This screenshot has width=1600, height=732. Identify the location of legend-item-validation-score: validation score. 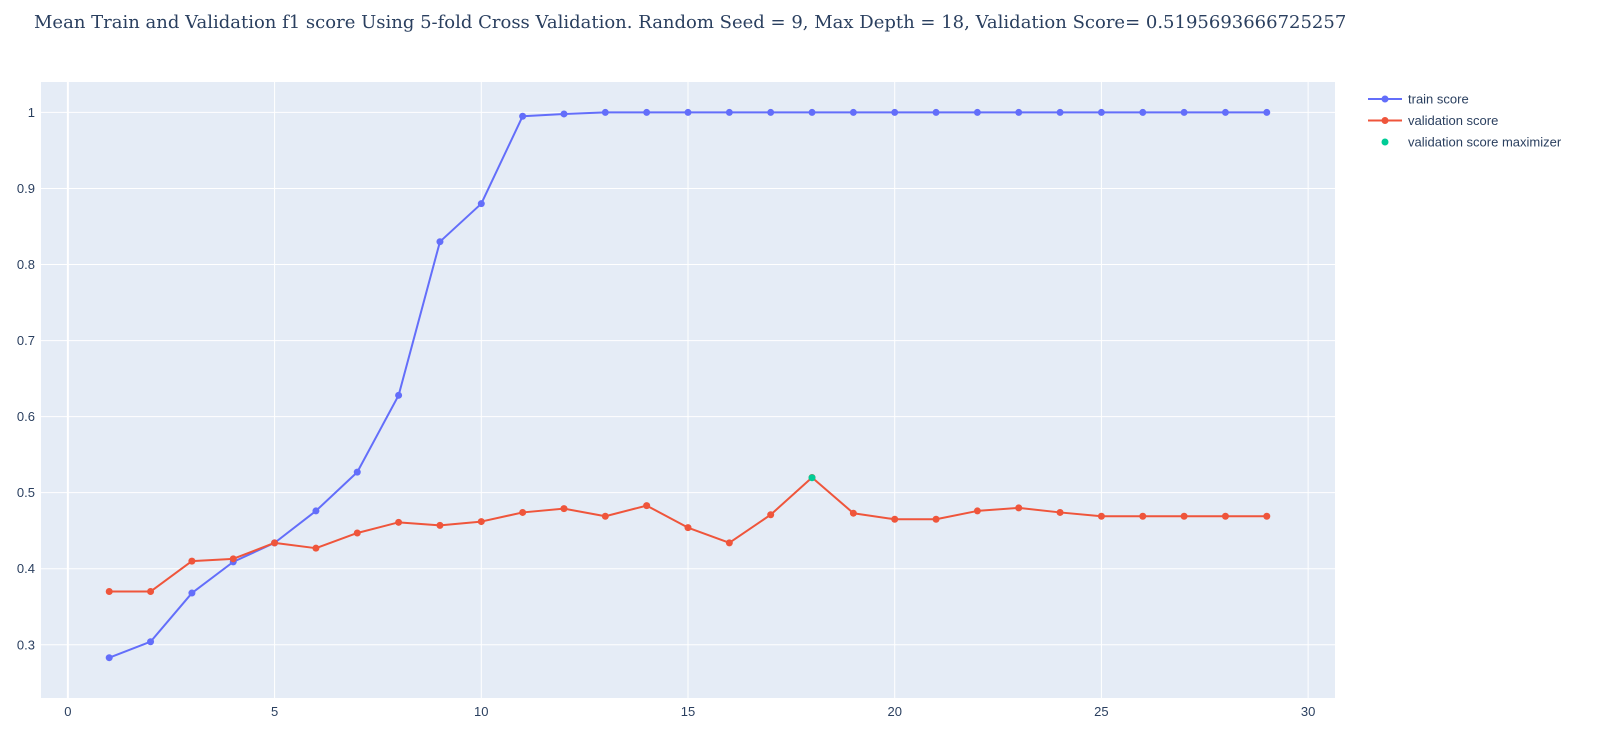
(1433, 120).